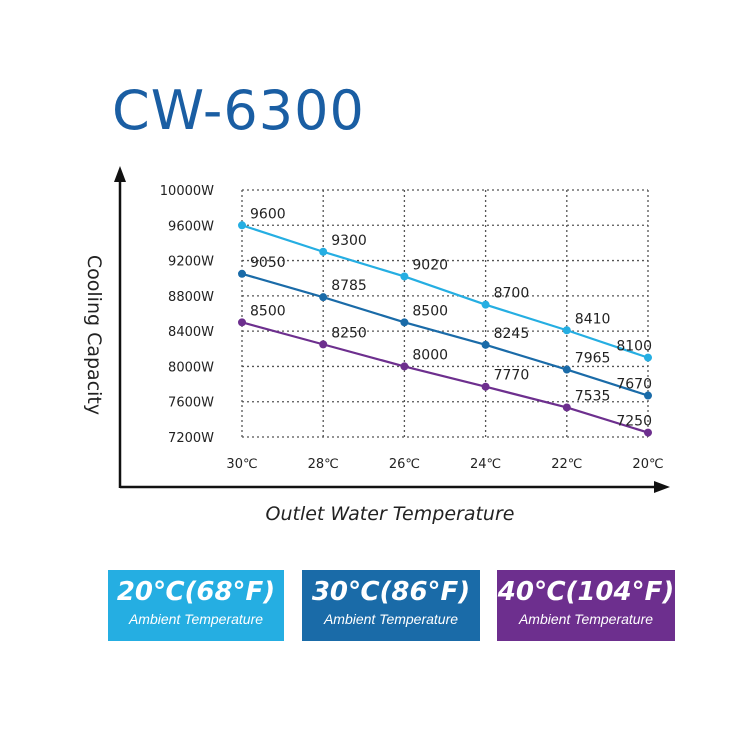  What do you see at coordinates (191, 297) in the screenshot?
I see `y-tick-label: 8800W` at bounding box center [191, 297].